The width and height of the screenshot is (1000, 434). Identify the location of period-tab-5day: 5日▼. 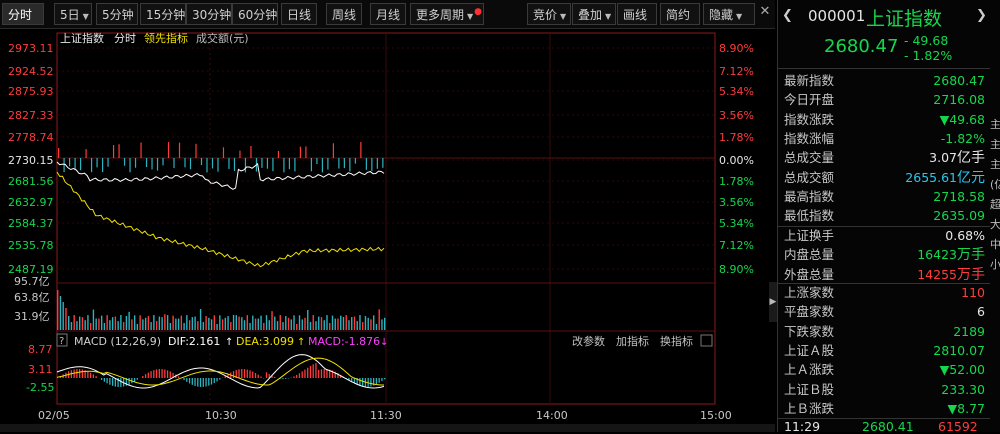
(73, 14).